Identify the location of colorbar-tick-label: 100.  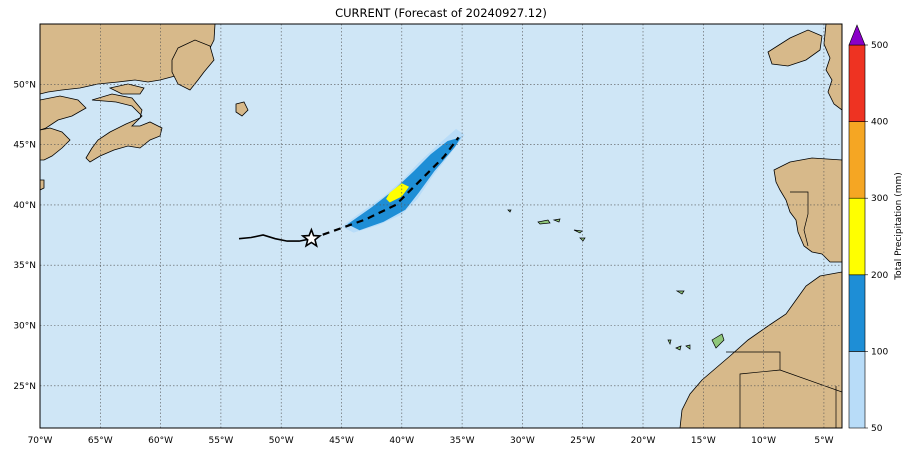
(879, 352).